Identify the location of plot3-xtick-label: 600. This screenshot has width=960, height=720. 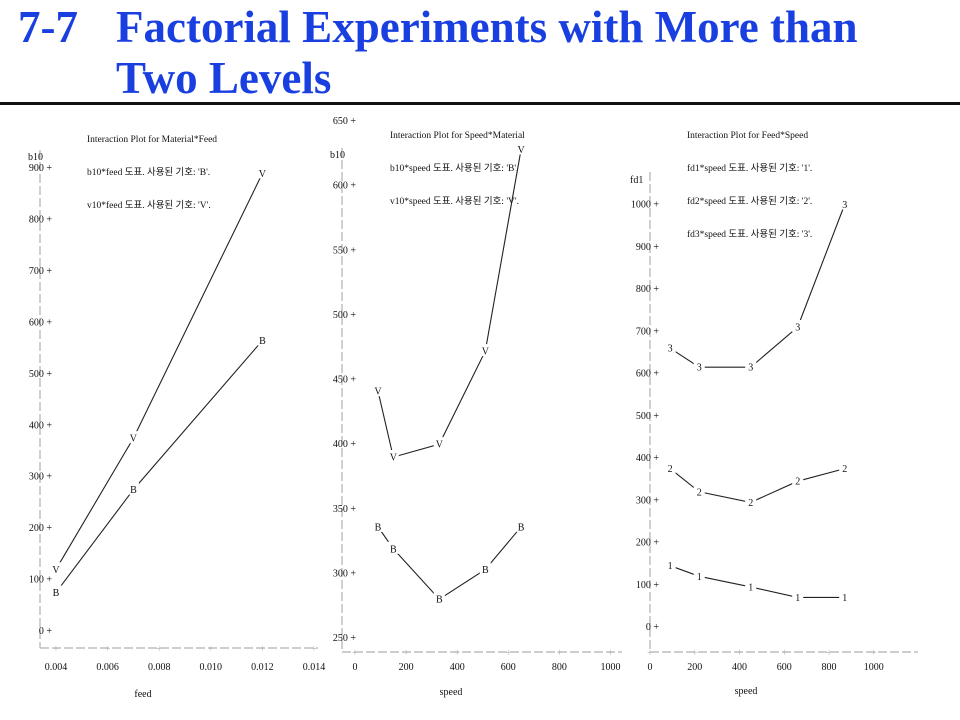
(784, 667).